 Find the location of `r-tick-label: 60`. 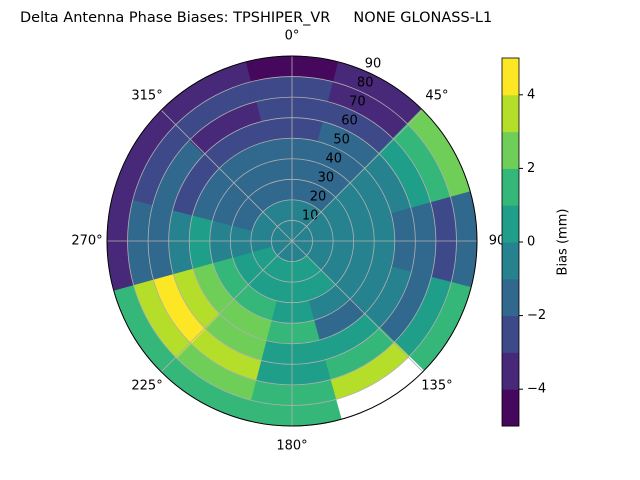

r-tick-label: 60 is located at coordinates (349, 121).